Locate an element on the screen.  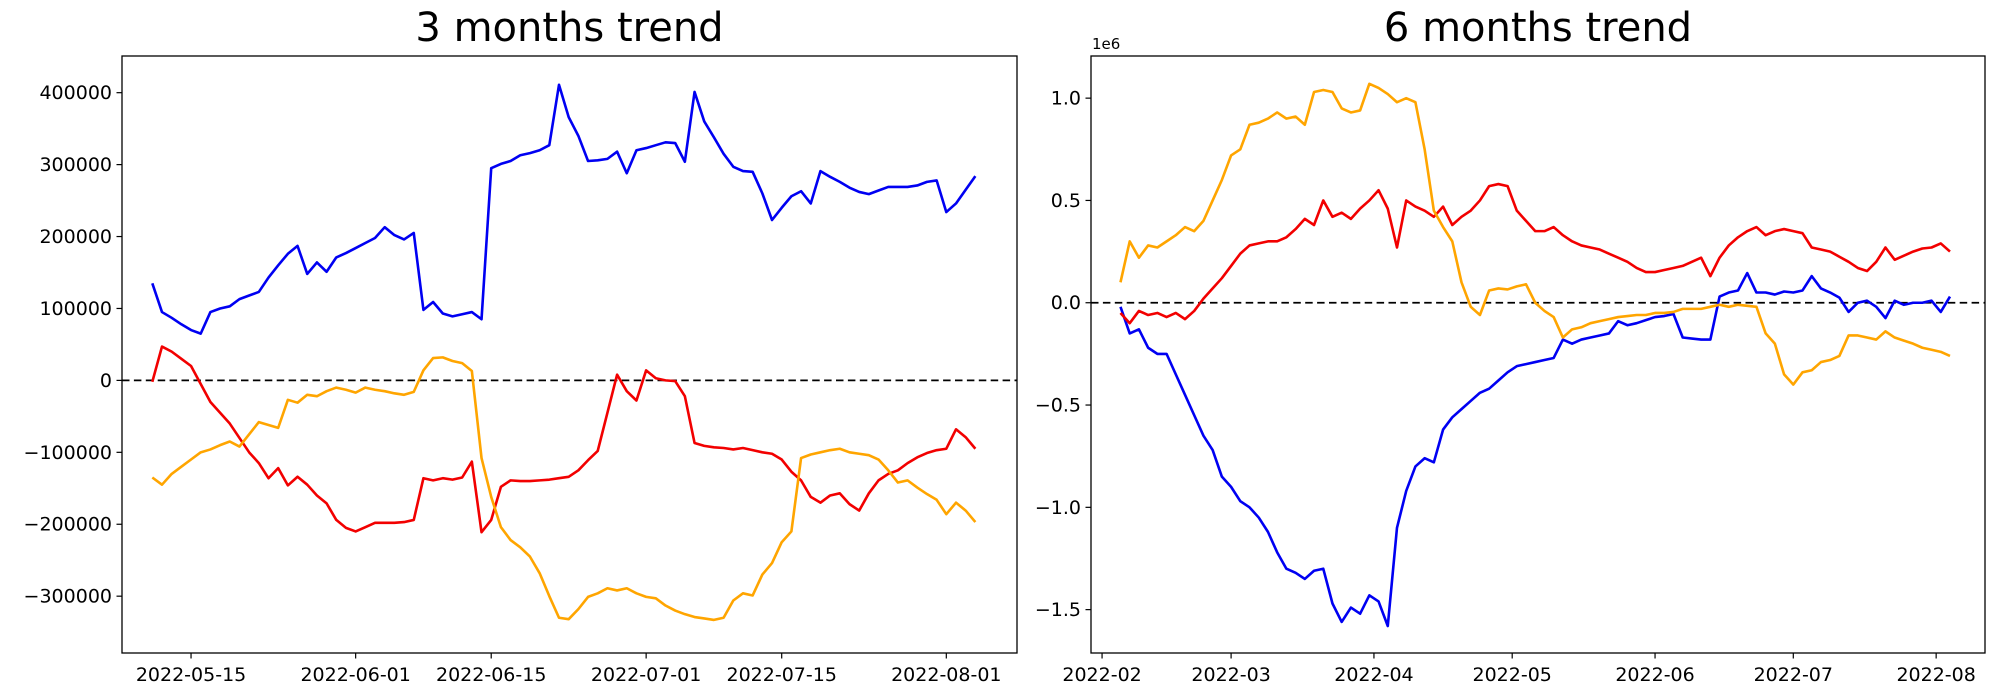
chart-title-6-months: 6 months trend is located at coordinates (1538, 28).